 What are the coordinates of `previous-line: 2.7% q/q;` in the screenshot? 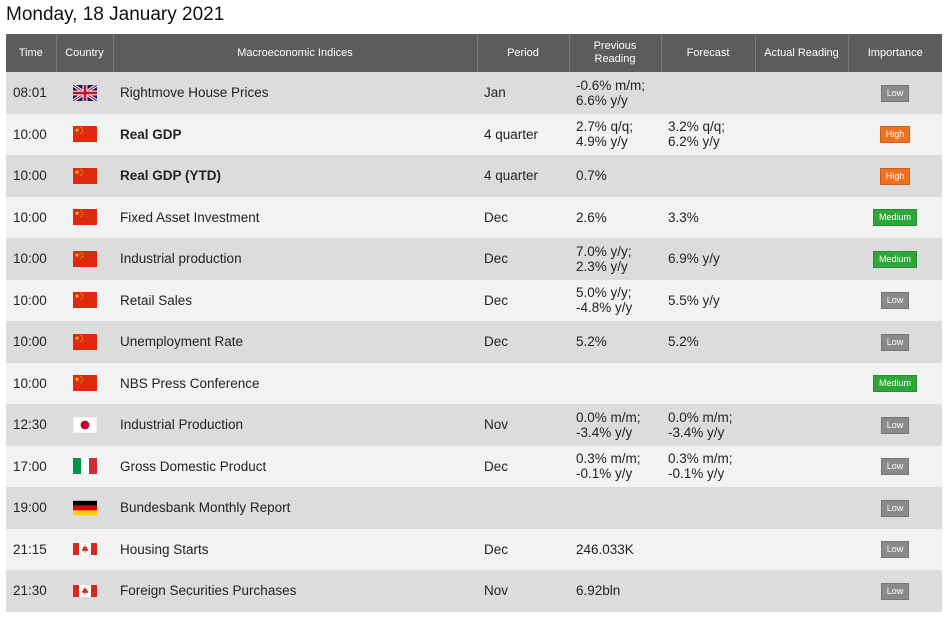 It's located at (605, 127).